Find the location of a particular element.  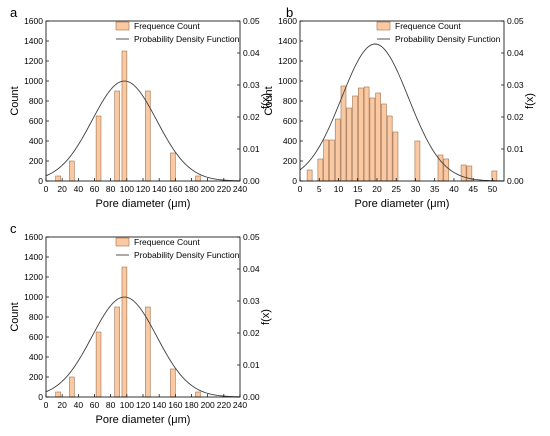

y-tick-label: 800 is located at coordinates (36, 101).